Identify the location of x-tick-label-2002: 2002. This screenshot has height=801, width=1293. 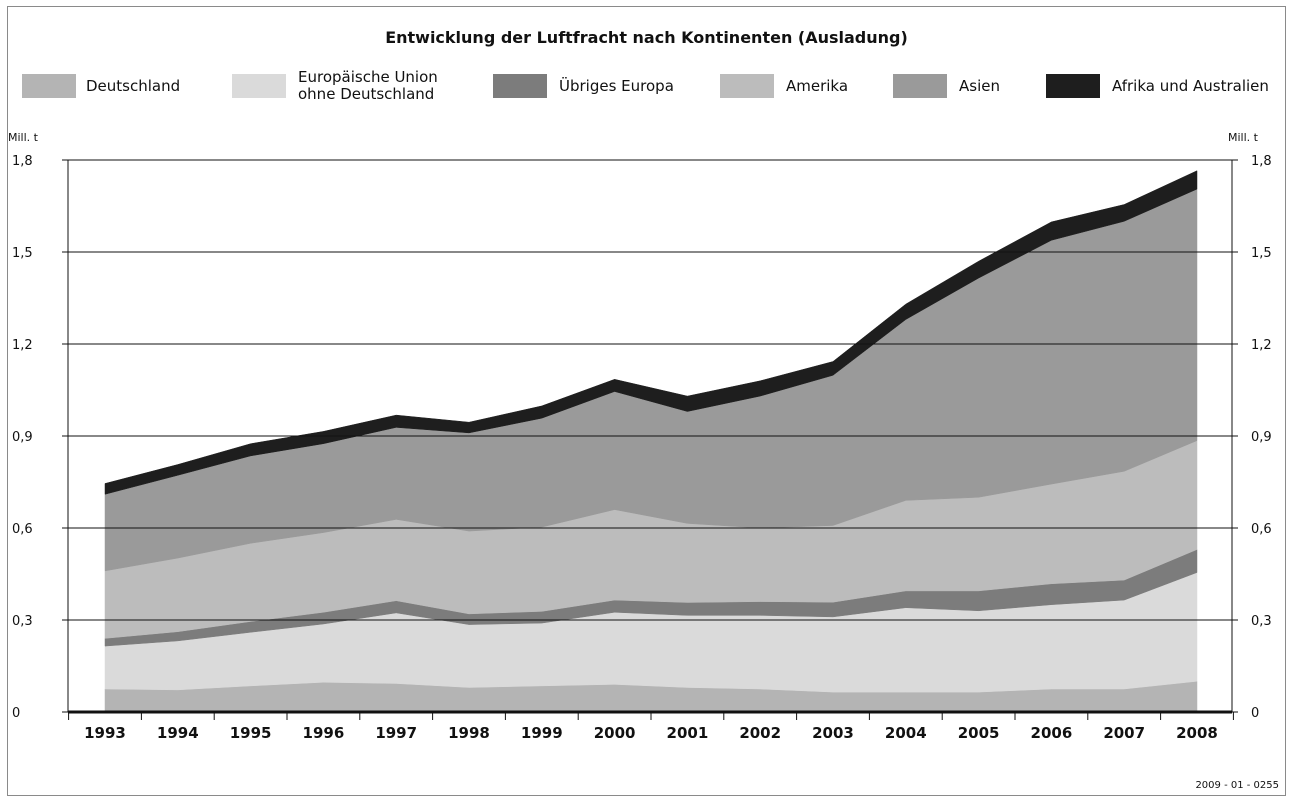
(760, 733).